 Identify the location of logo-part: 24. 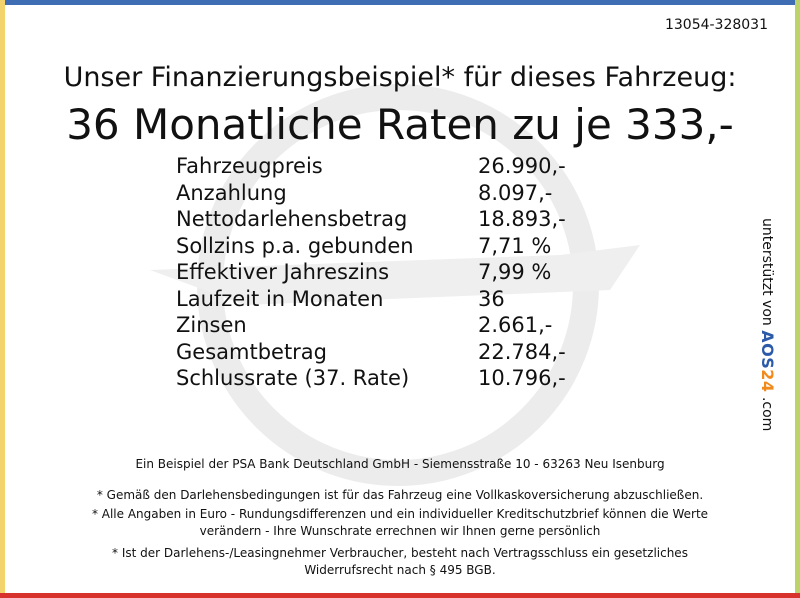
(767, 381).